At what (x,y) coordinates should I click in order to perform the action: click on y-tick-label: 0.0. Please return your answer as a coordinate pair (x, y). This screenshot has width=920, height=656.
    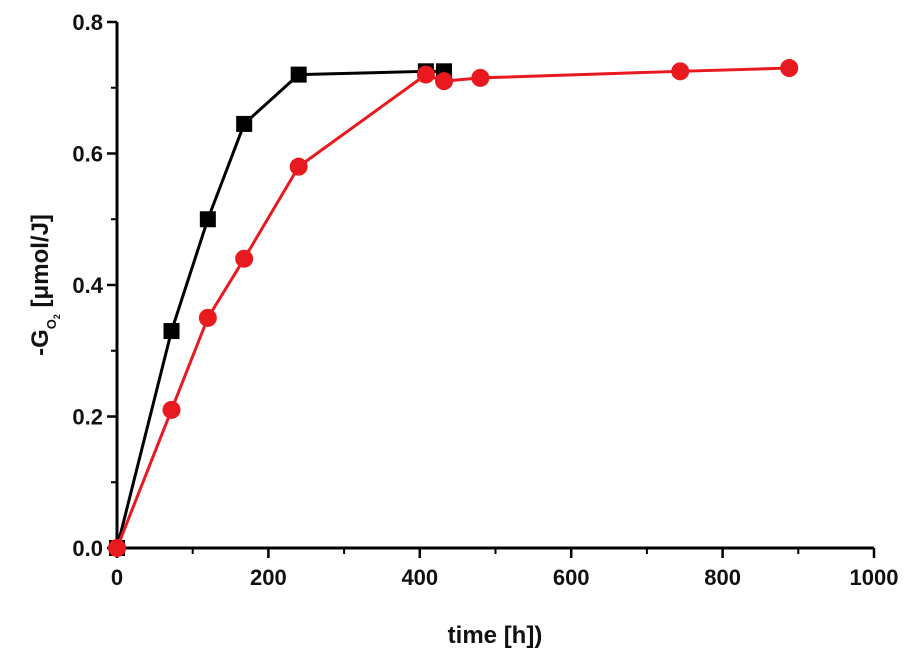
    Looking at the image, I should click on (87, 548).